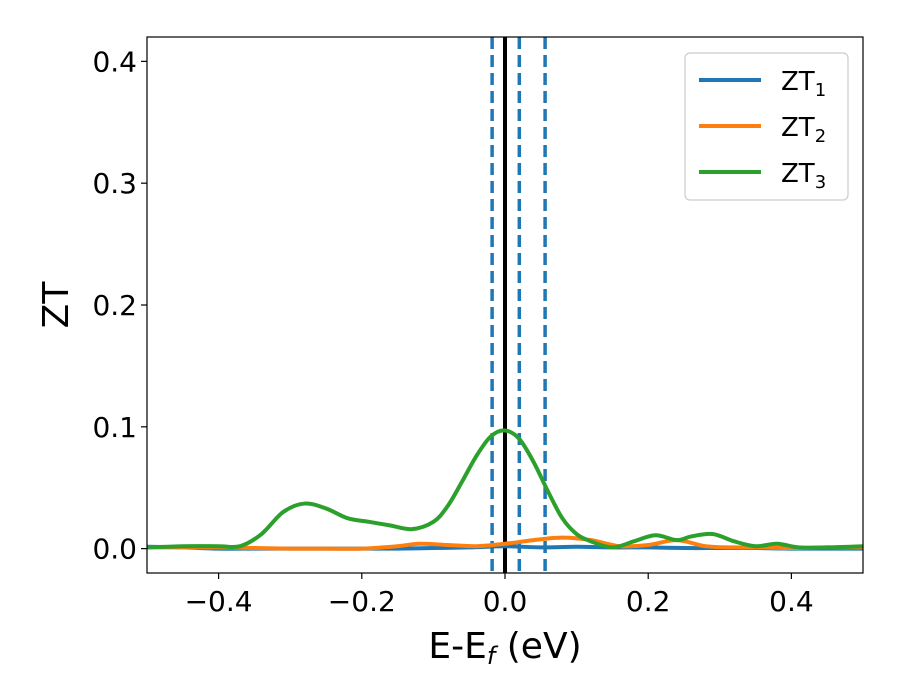  I want to click on y-axis-label: ZT, so click(56, 305).